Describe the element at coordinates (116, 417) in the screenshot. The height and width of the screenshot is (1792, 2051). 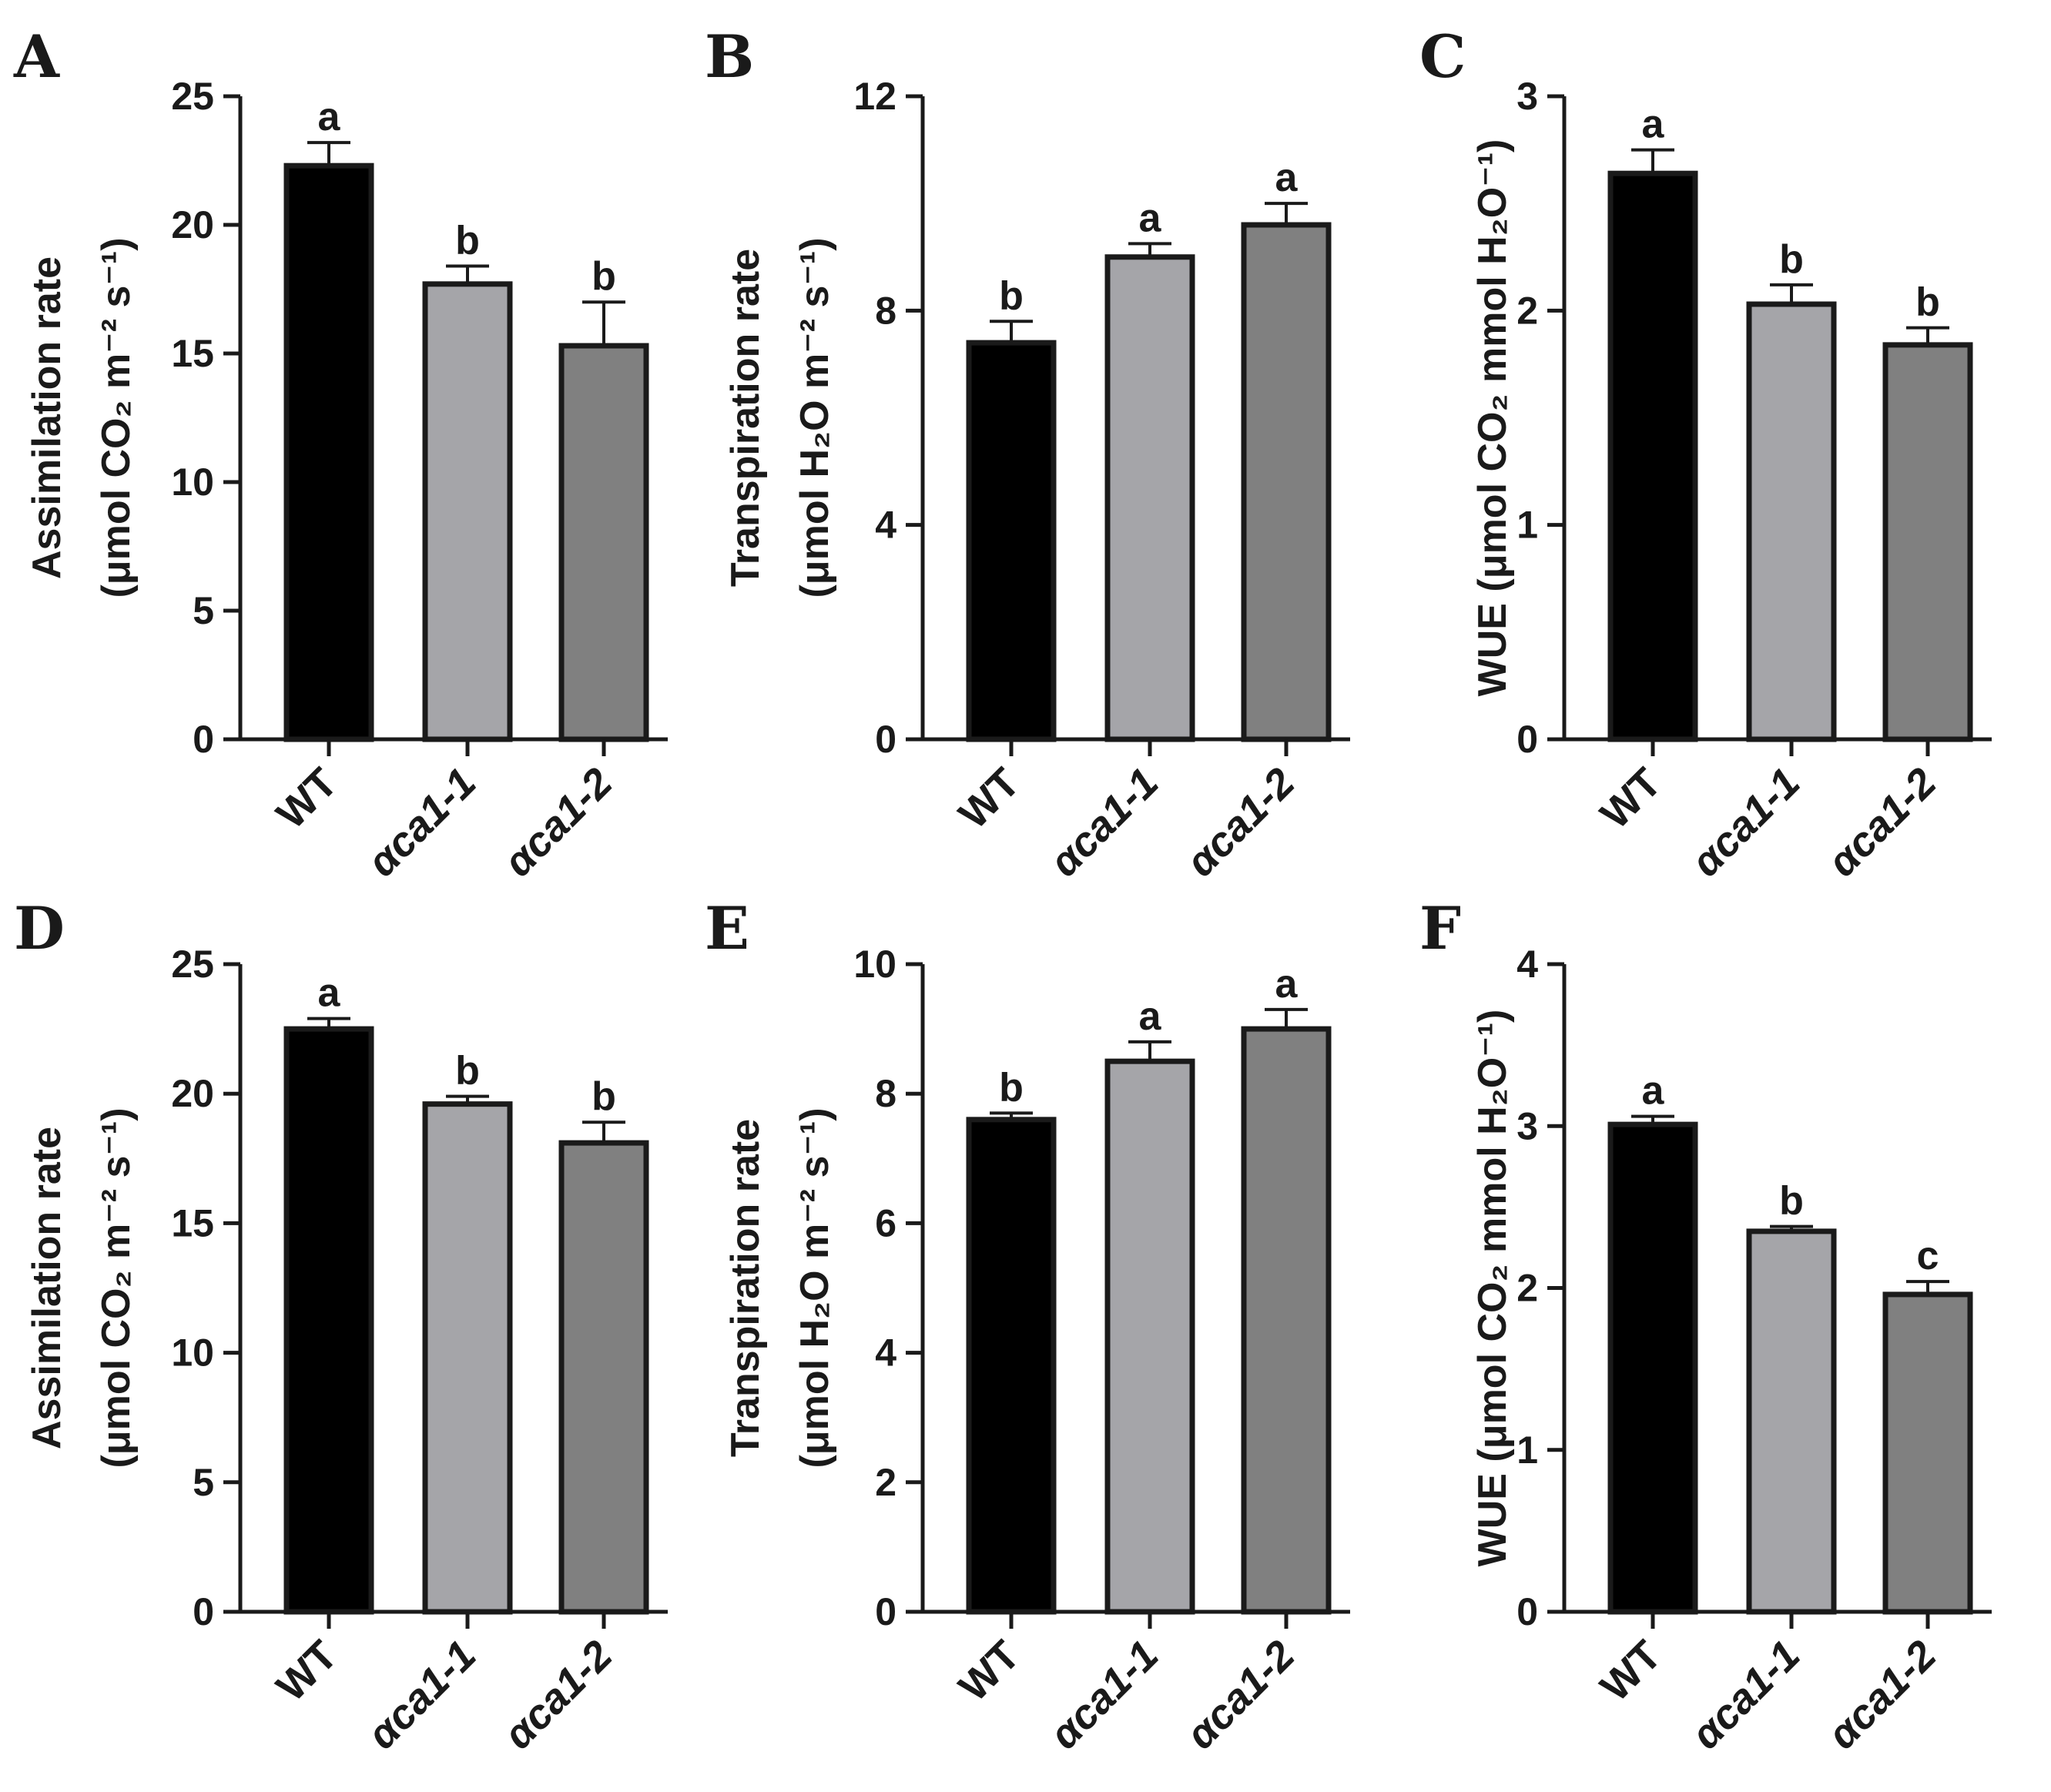
I see `y-axis-label-units: (μmol CO₂ m⁻² s⁻¹)` at that location.